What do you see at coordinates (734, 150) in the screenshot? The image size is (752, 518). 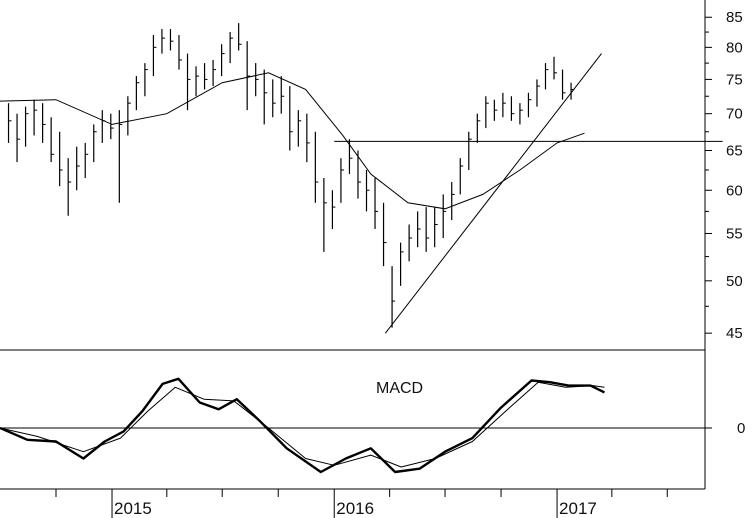 I see `price-tick-label: 65` at bounding box center [734, 150].